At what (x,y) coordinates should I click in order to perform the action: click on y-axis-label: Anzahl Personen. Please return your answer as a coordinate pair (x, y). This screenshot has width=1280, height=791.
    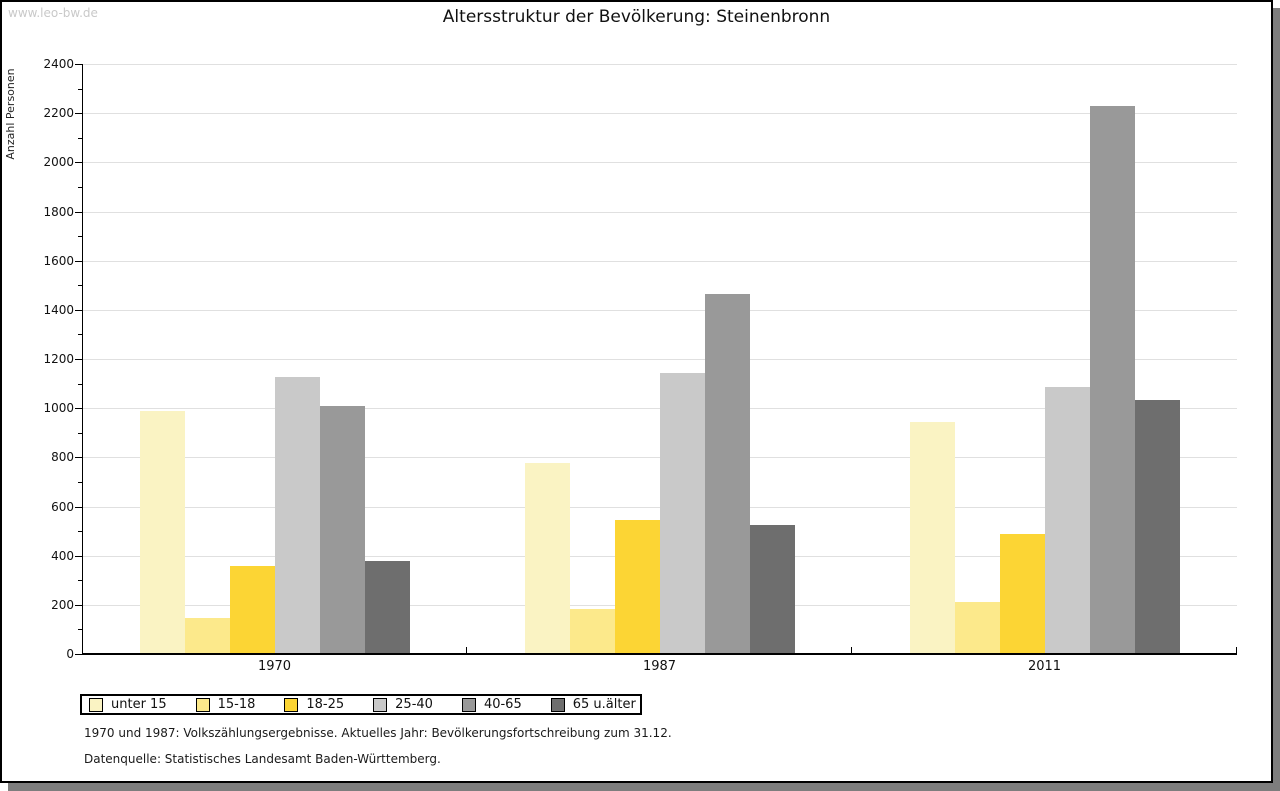
    Looking at the image, I should click on (10, 114).